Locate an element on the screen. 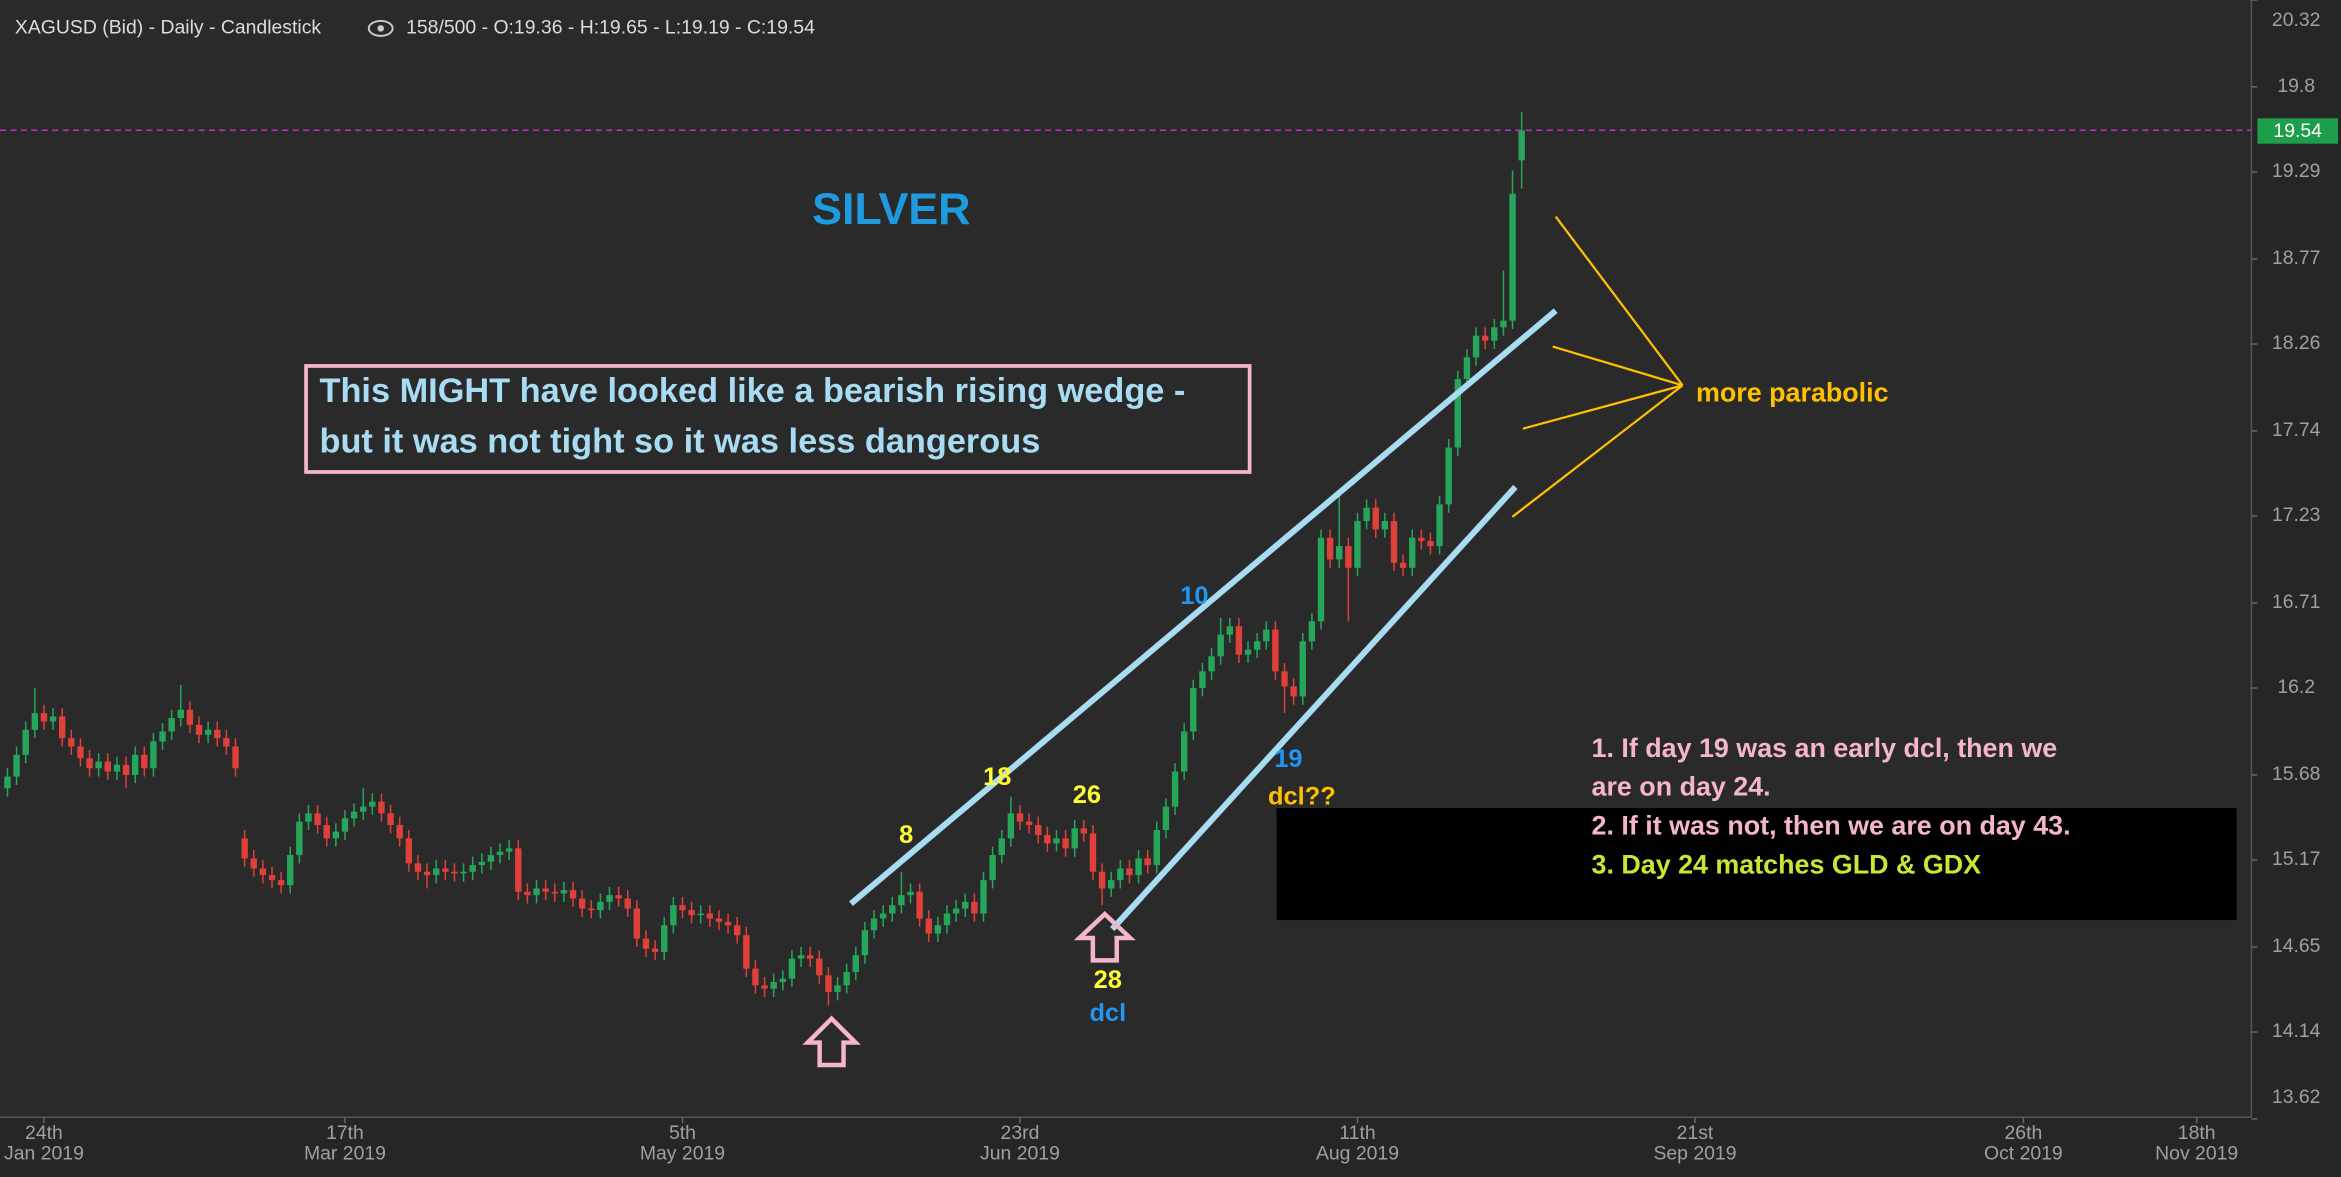 The image size is (2341, 1177). count-label: 18 is located at coordinates (997, 777).